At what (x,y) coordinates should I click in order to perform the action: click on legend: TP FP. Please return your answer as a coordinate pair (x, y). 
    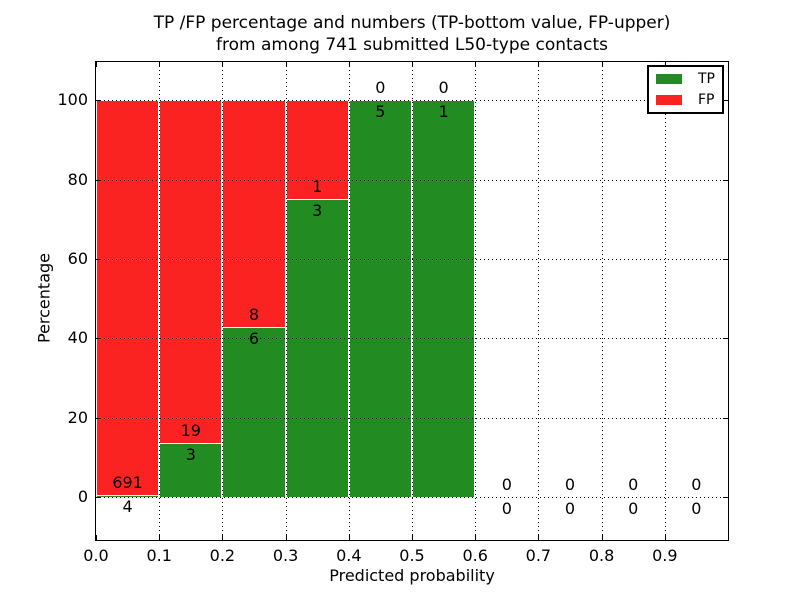
    Looking at the image, I should click on (685, 89).